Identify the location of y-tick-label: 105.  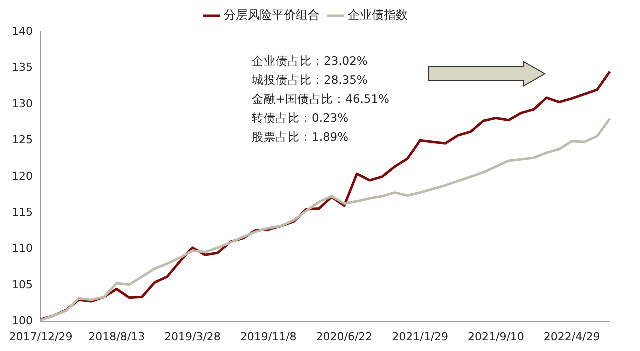
(22, 285).